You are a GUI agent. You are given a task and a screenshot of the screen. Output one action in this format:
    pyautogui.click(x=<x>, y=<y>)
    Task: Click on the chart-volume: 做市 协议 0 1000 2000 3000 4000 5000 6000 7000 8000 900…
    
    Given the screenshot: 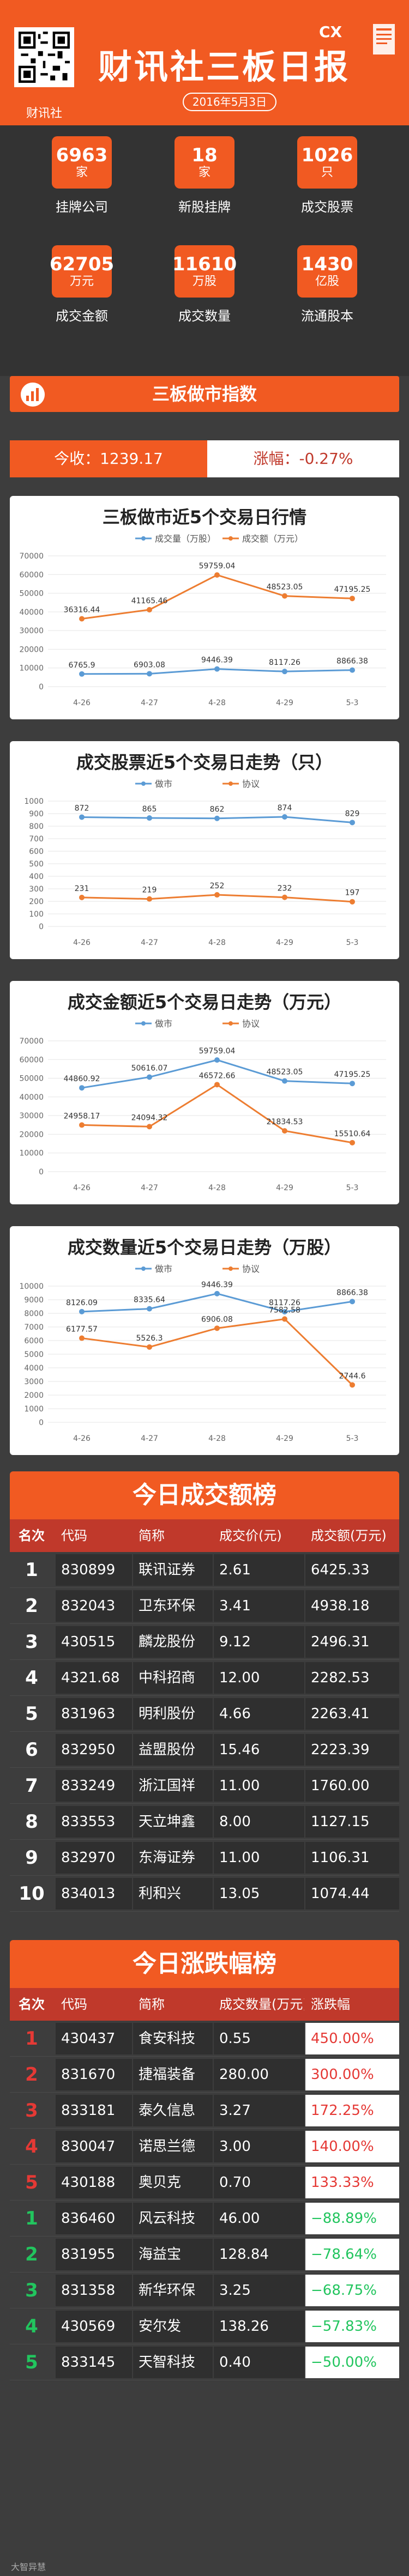 What is the action you would take?
    pyautogui.click(x=202, y=1354)
    